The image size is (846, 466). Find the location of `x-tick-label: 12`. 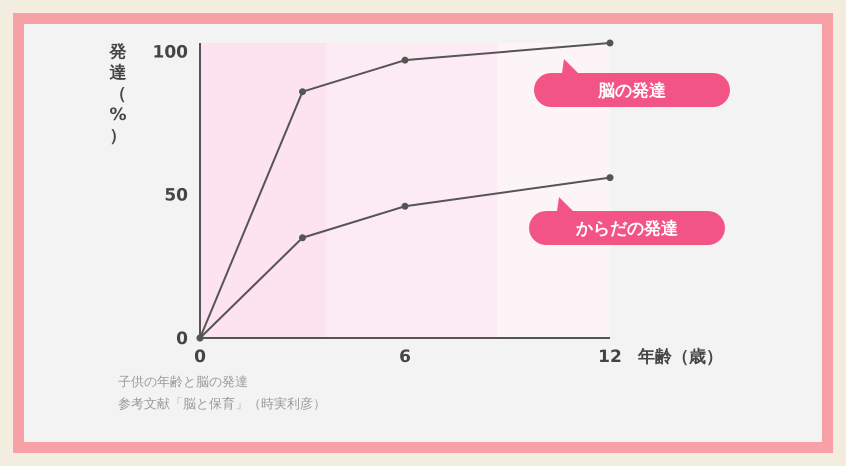

x-tick-label: 12 is located at coordinates (610, 357).